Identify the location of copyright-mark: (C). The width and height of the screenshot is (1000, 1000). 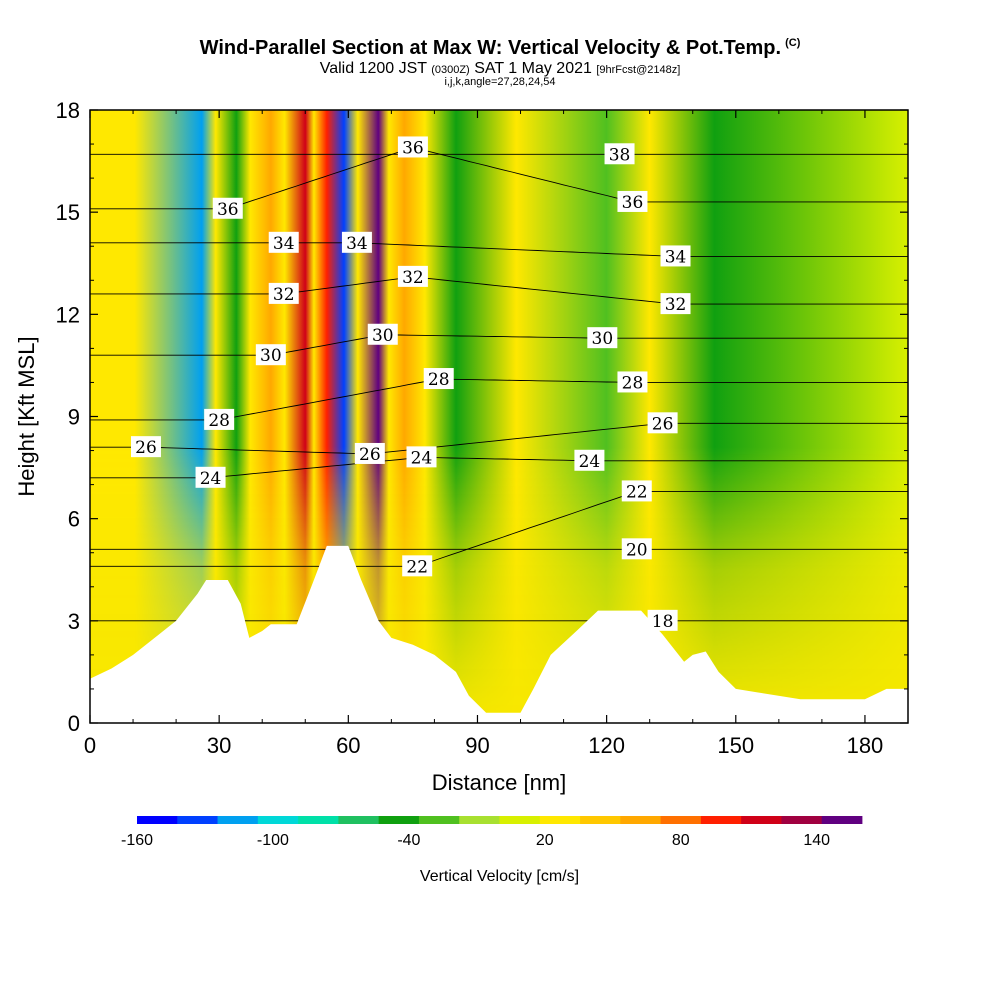
(793, 43).